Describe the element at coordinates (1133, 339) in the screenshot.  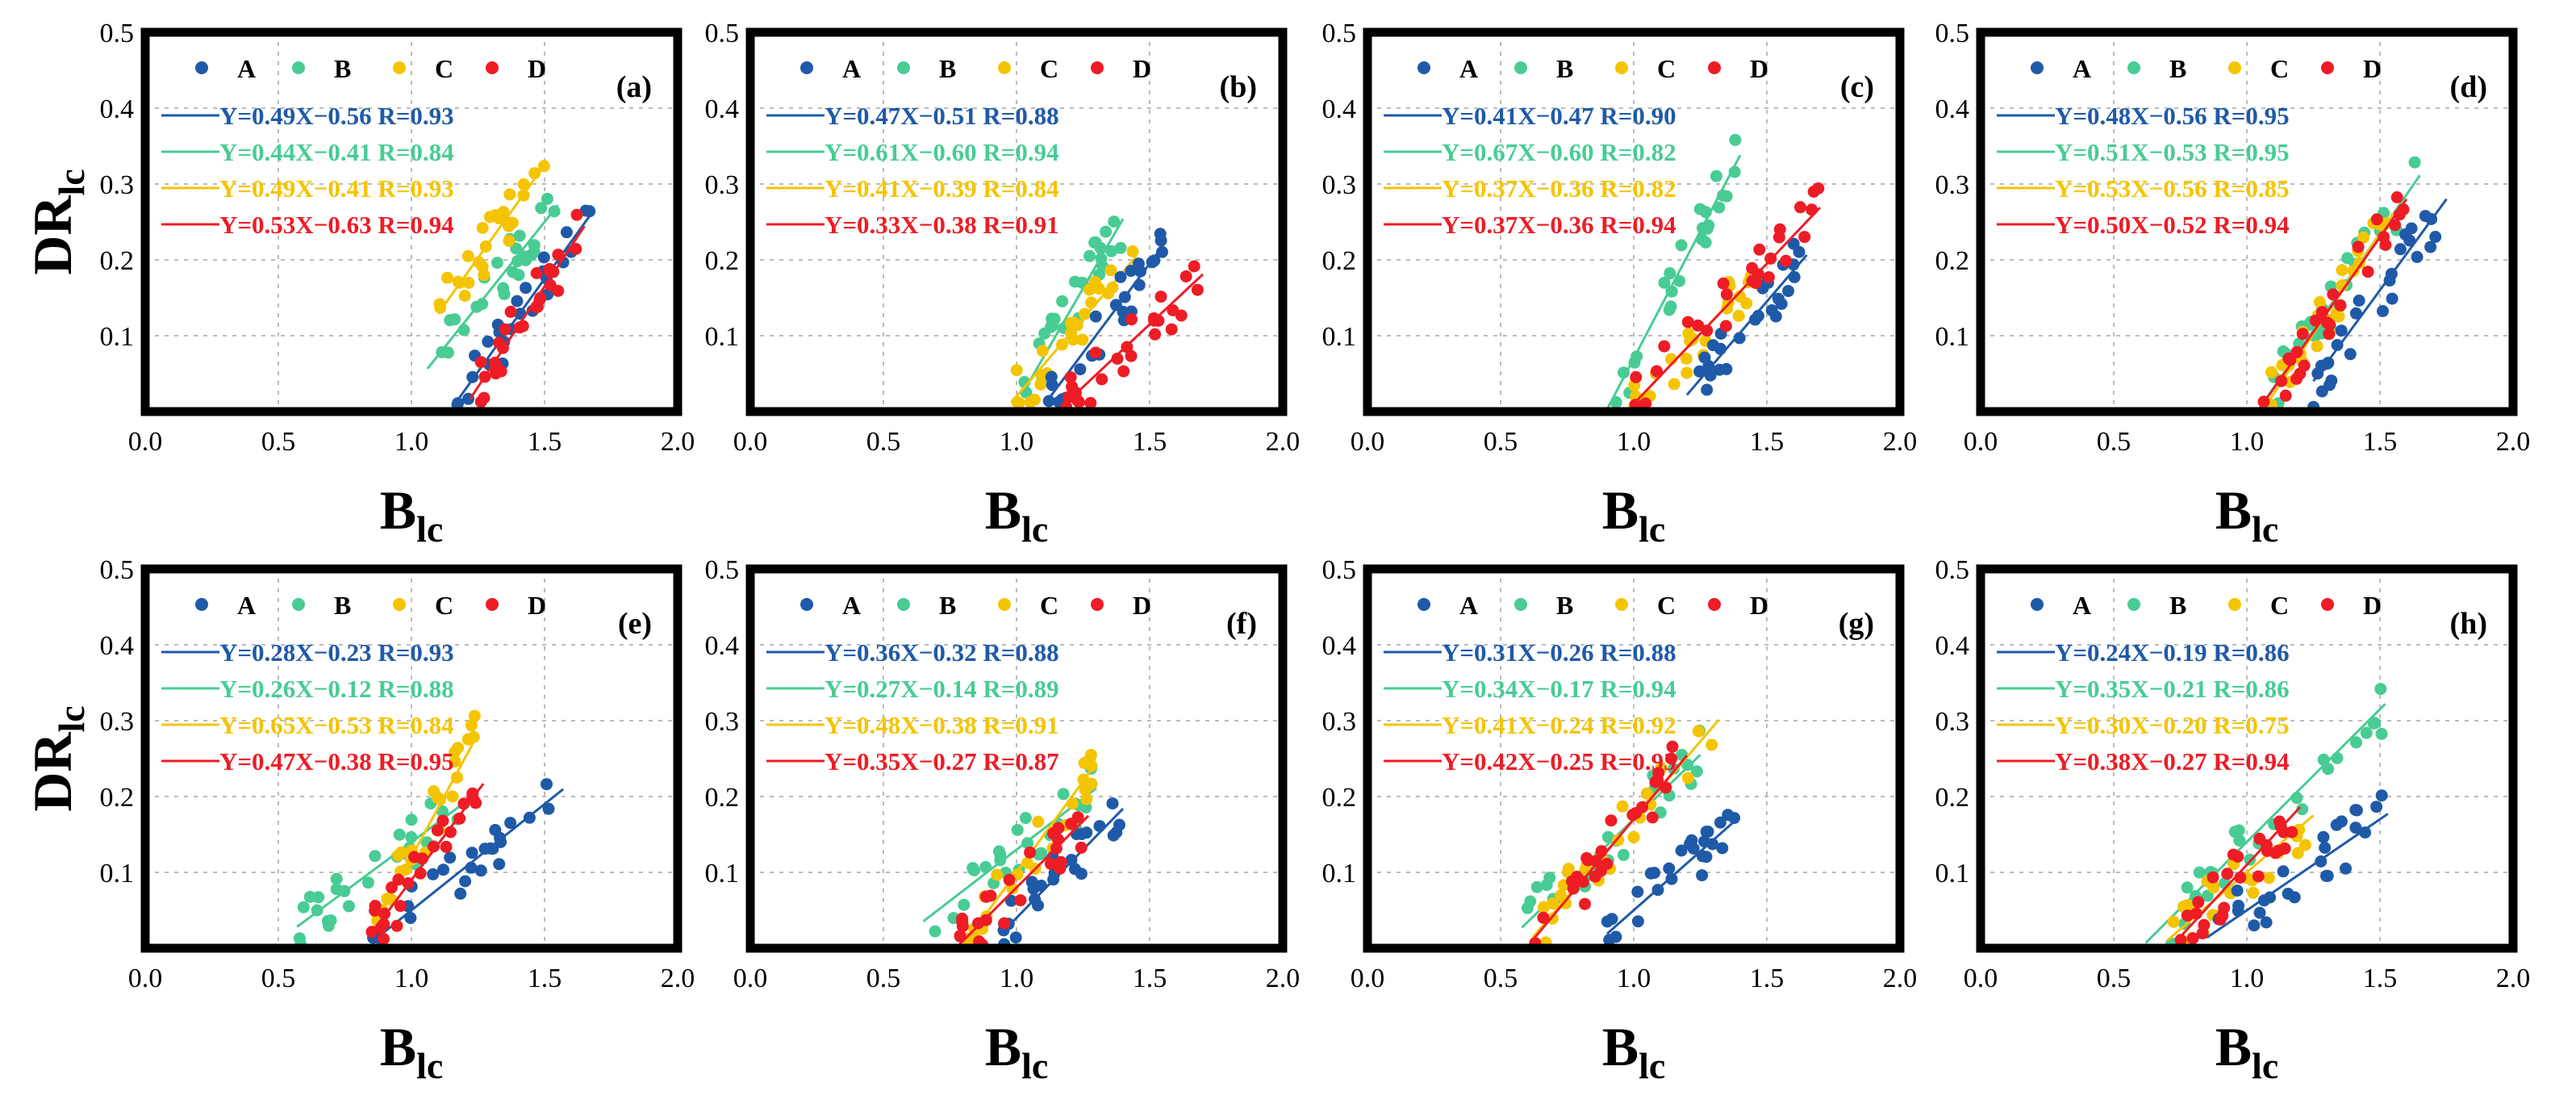
I see `fit-line-d` at that location.